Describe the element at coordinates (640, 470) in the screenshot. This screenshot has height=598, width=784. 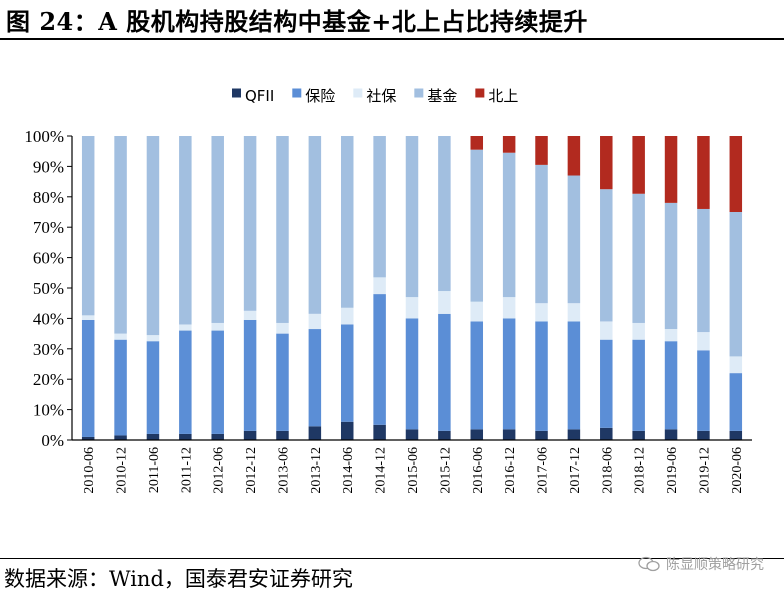
I see `x-tick-label: 2018-12` at that location.